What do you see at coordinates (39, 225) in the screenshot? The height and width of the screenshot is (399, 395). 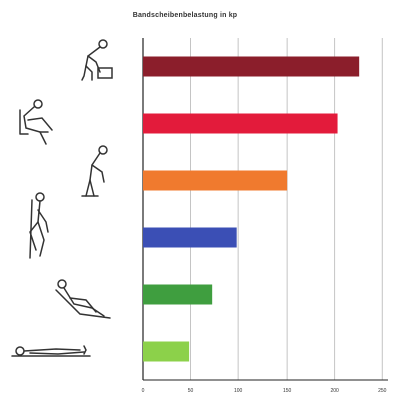 I see `sitting-upright-person-icon` at bounding box center [39, 225].